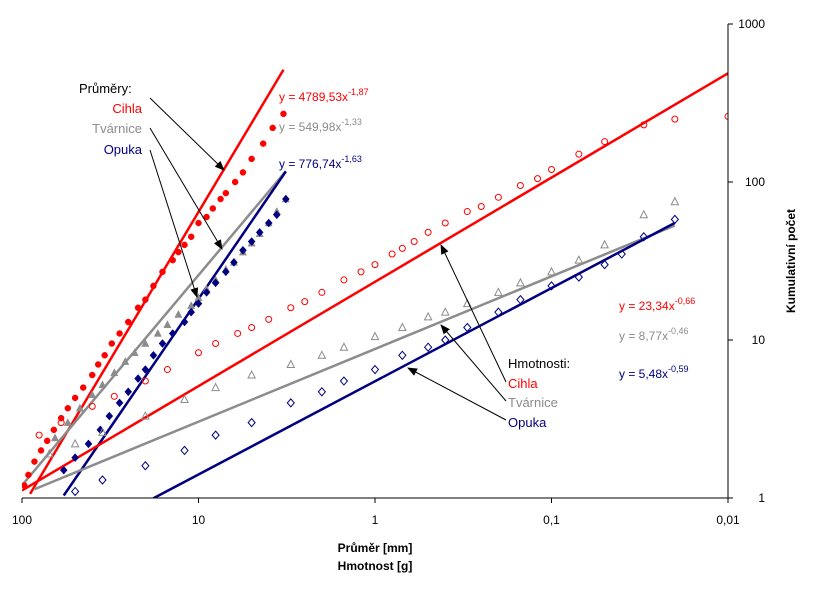 This screenshot has width=813, height=592. Describe the element at coordinates (761, 498) in the screenshot. I see `y-tick-label: 1` at that location.